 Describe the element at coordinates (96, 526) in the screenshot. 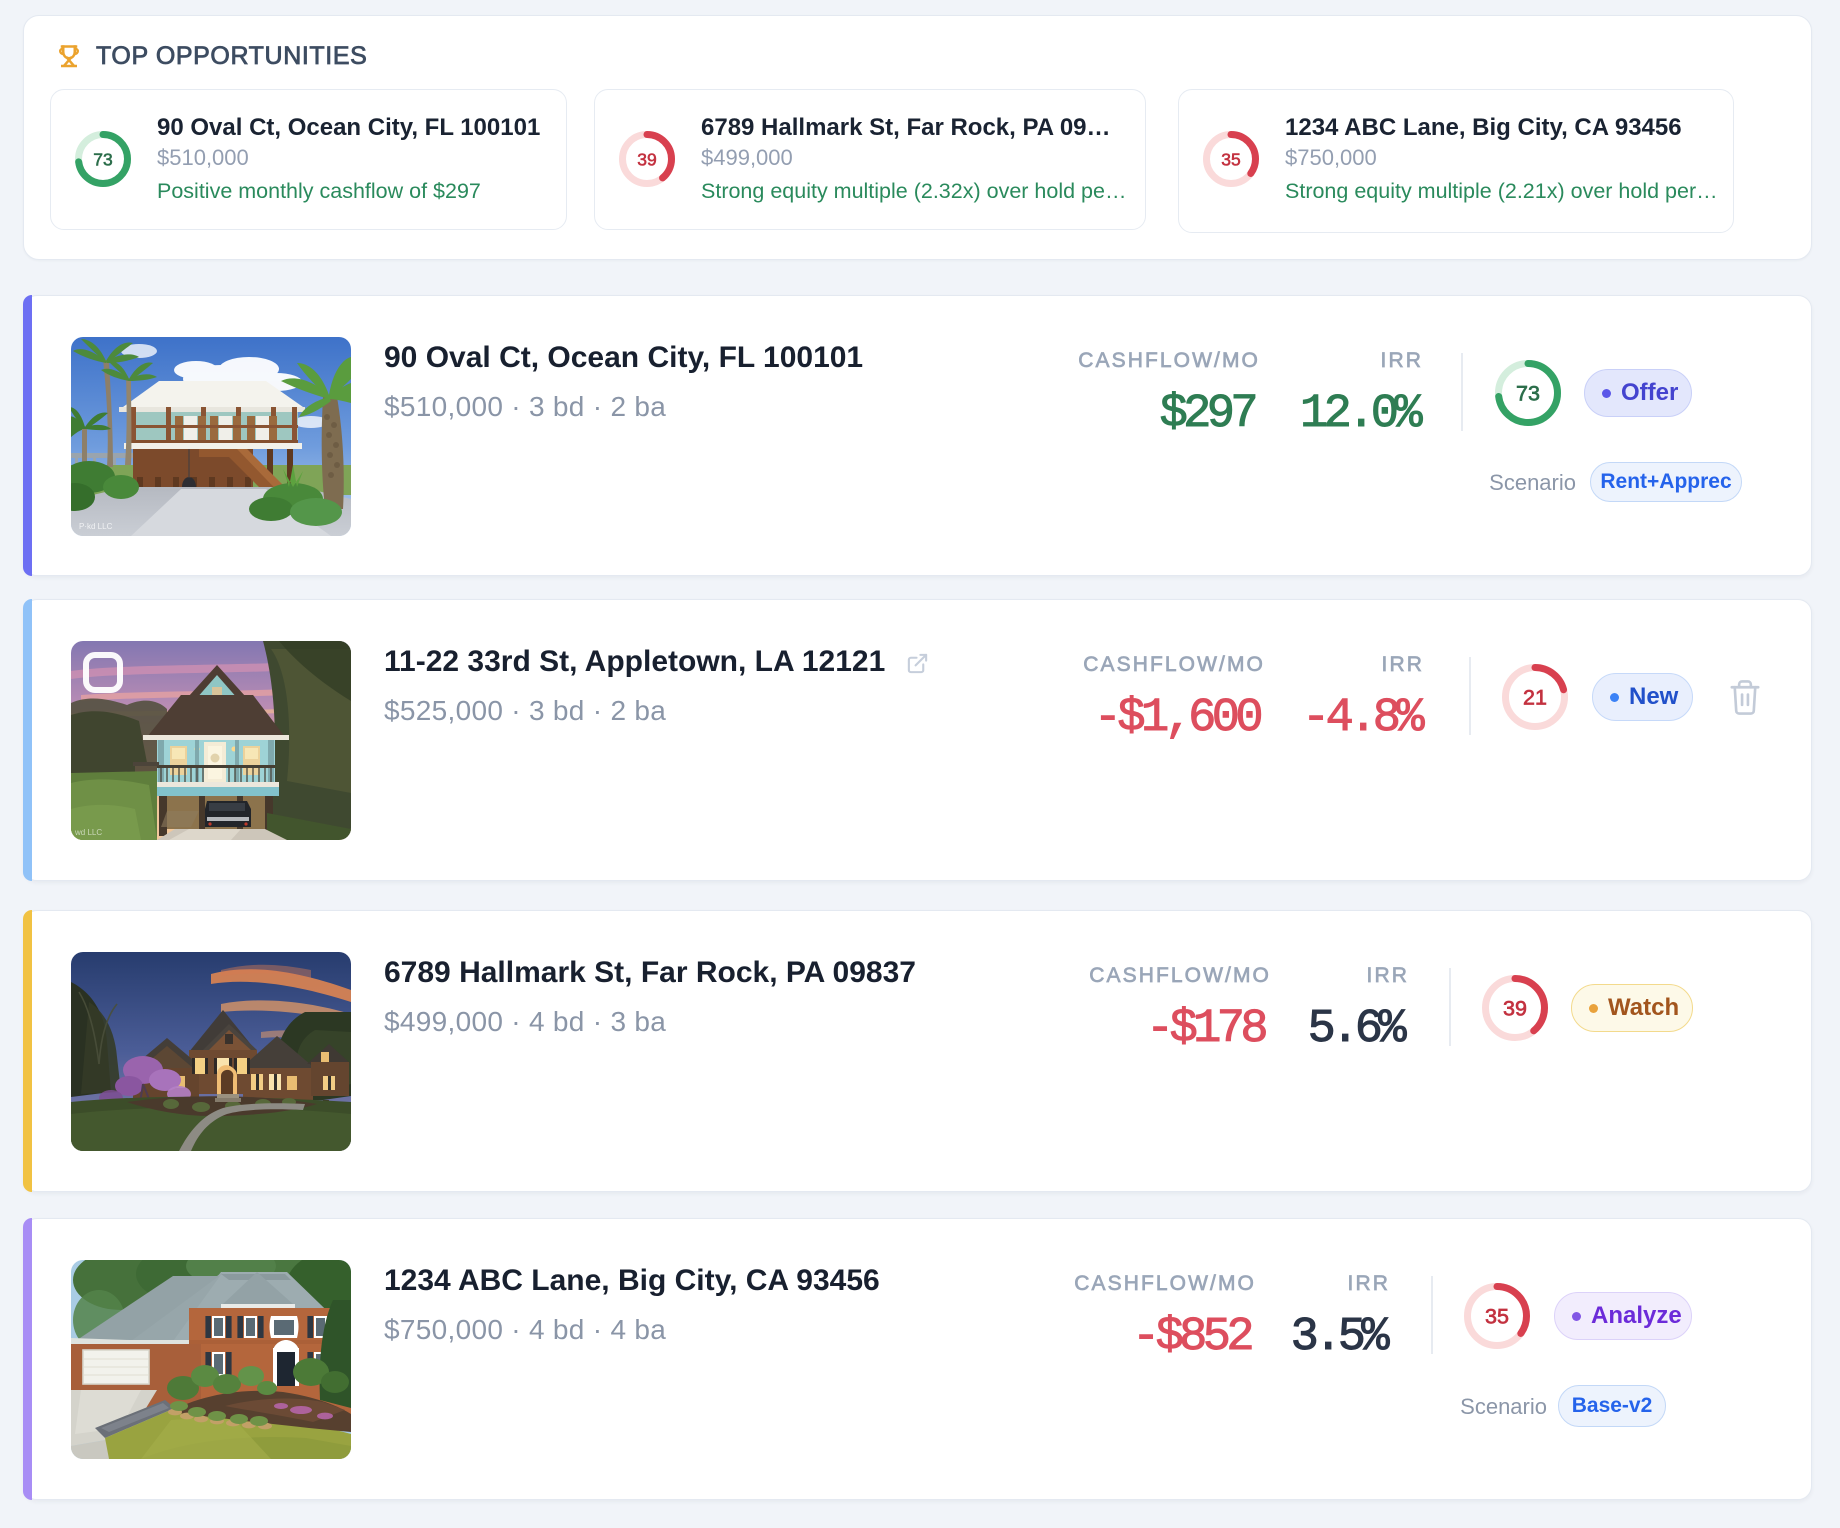

I see `svg-text: P·kd LLC` at that location.